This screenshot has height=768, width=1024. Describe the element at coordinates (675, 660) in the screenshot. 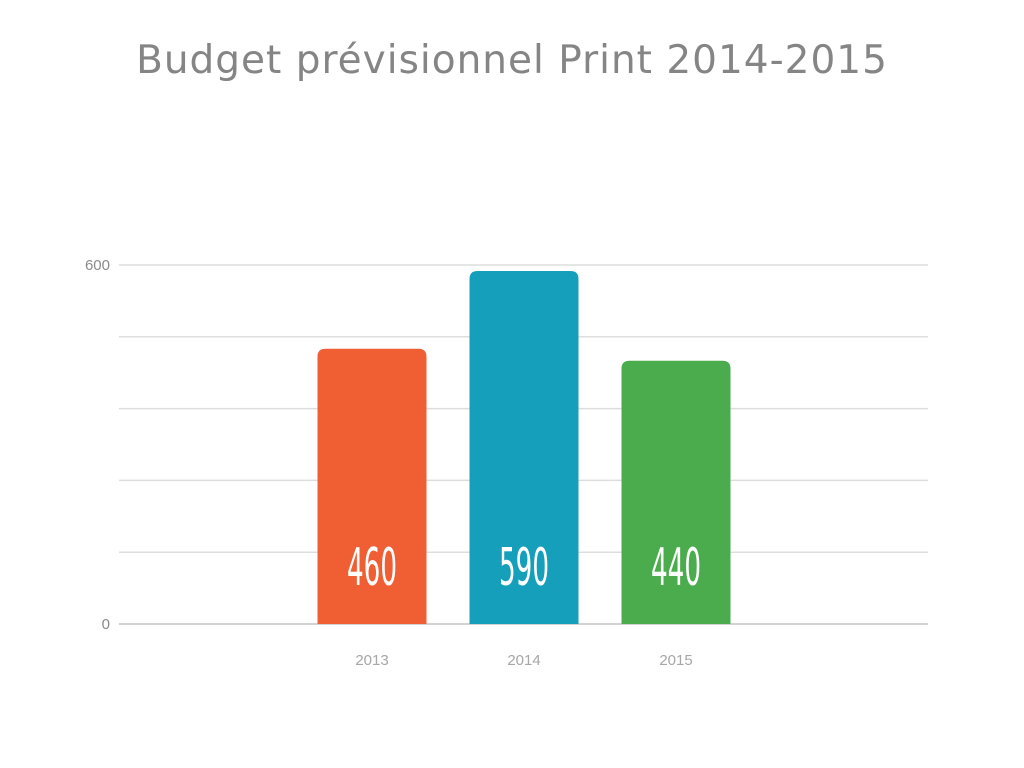

I see `x-tick-label: 2015` at that location.